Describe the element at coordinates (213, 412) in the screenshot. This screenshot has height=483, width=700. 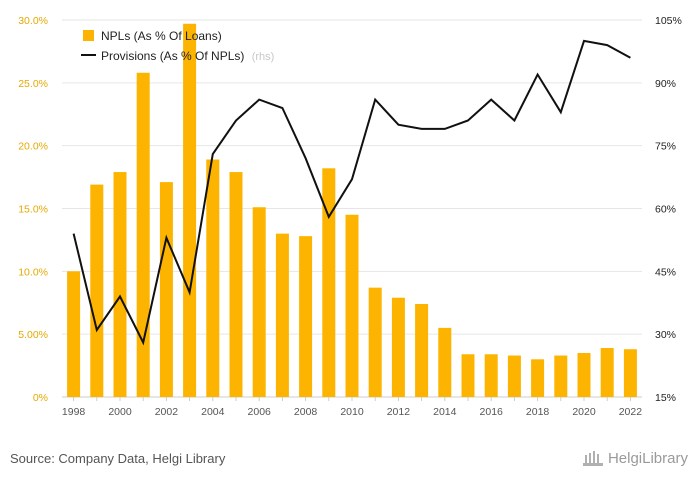
I see `x-tick-label: 2004` at that location.